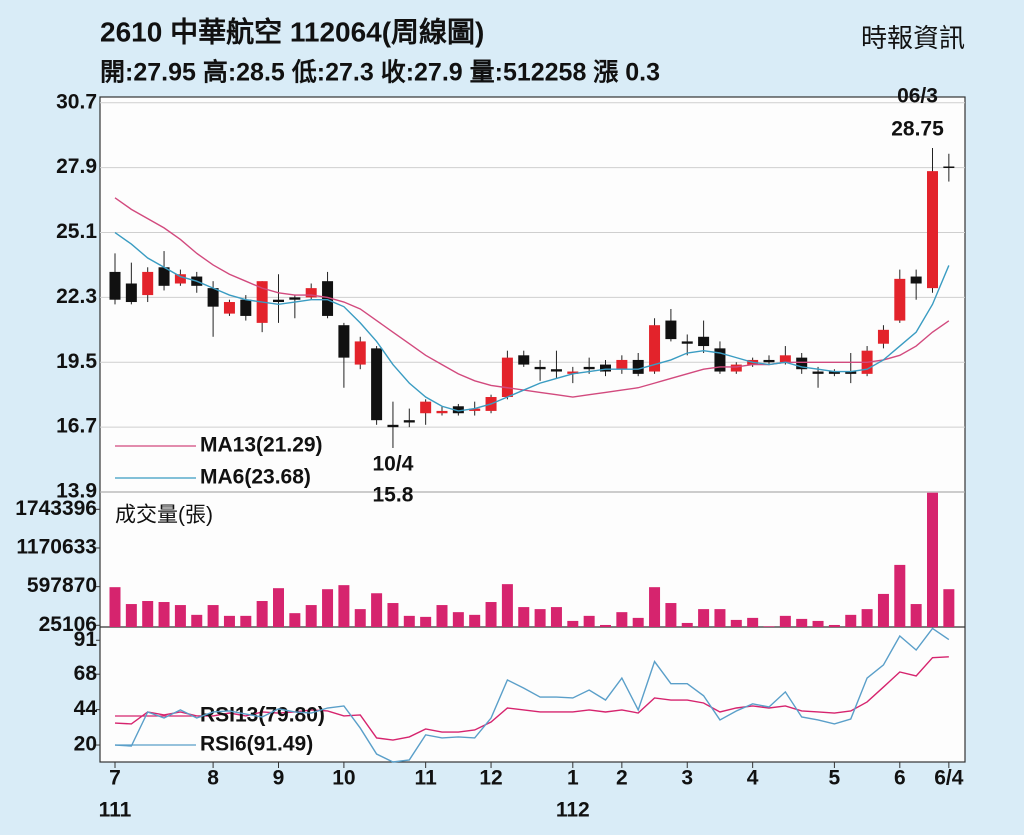 This screenshot has height=835, width=1024. Describe the element at coordinates (86, 708) in the screenshot. I see `y-tick-label: 44` at that location.